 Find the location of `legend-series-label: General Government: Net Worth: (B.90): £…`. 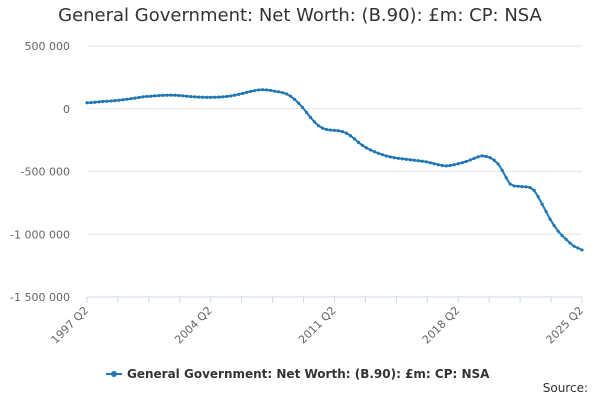

legend-series-label: General Government: Net Worth: (B.90): £… is located at coordinates (308, 374).